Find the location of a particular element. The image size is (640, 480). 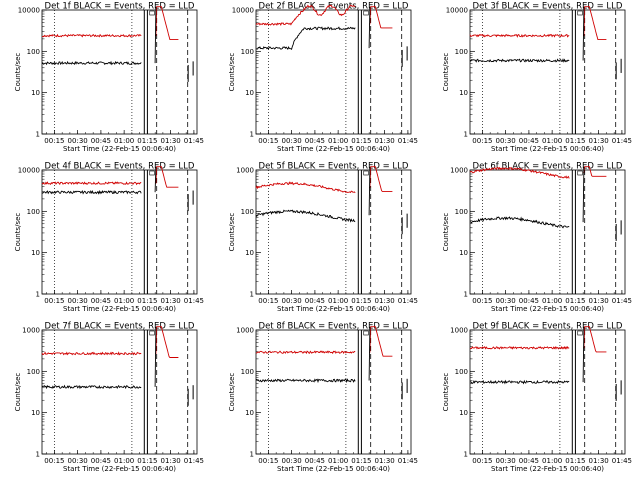

y-tick-label: 1000 is located at coordinates (245, 171).